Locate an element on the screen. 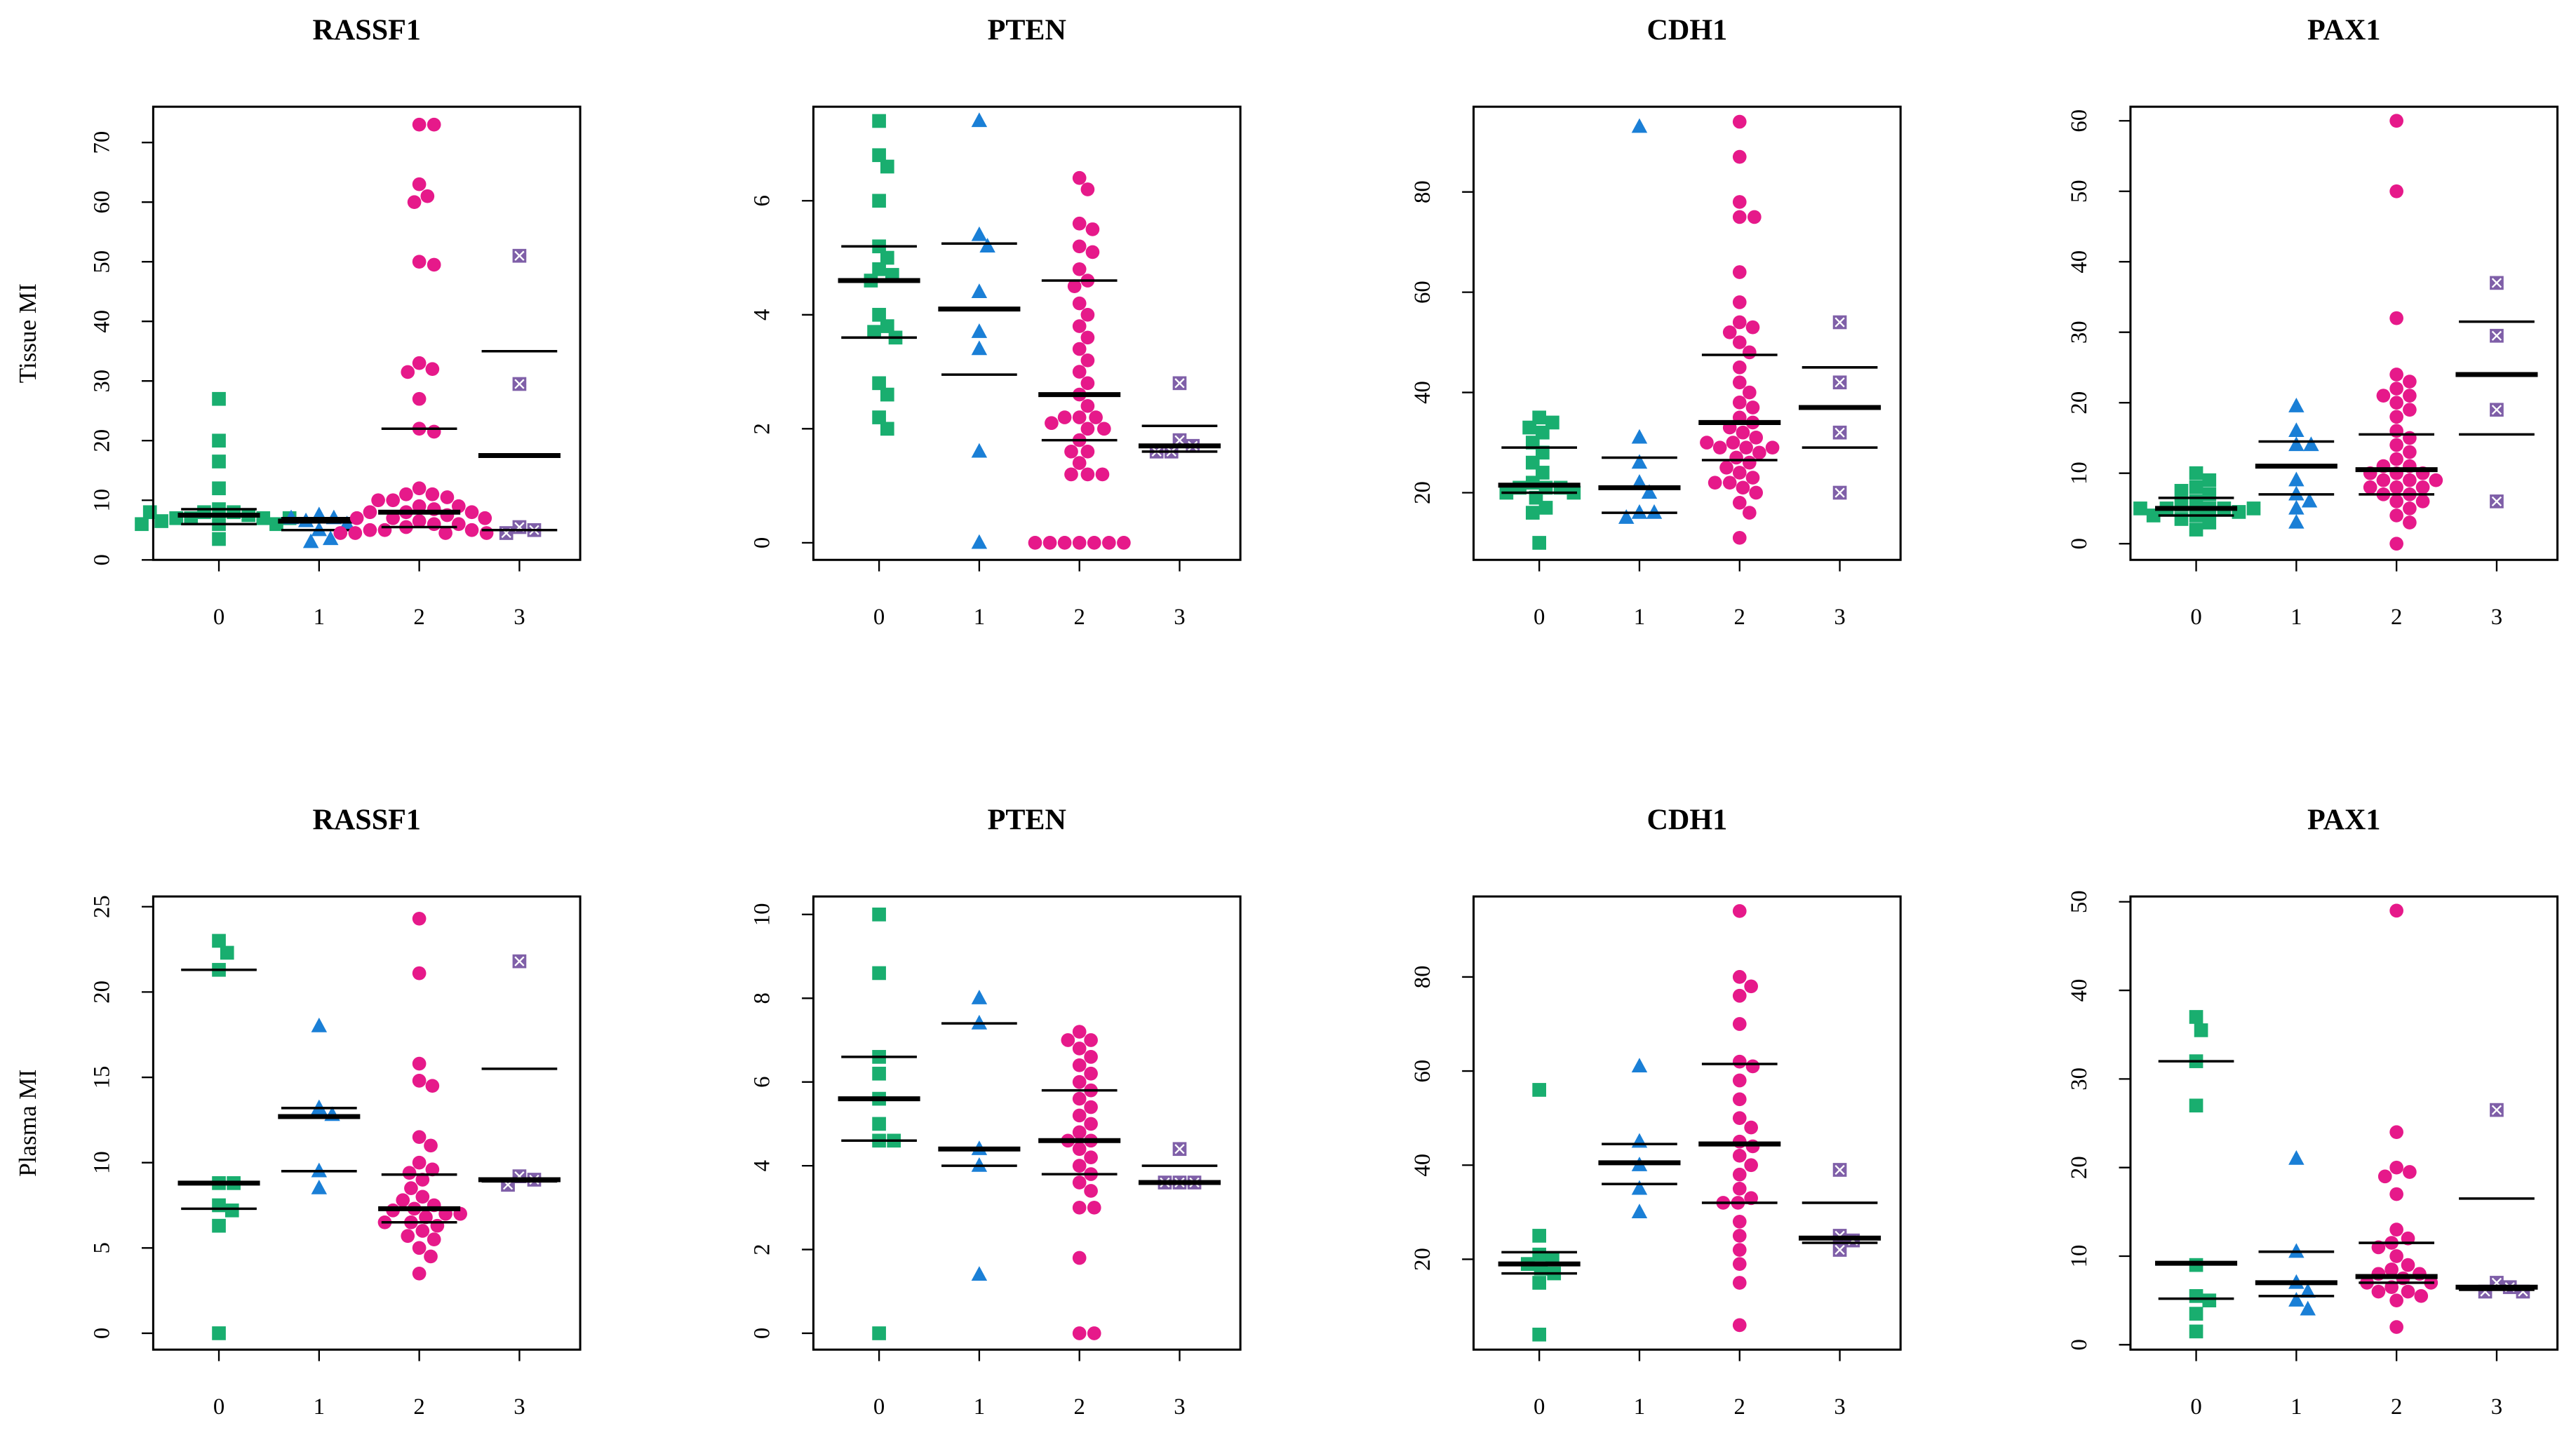  panel: PTEN 0 2 4 6 0 1 2 3 is located at coordinates (996, 321).